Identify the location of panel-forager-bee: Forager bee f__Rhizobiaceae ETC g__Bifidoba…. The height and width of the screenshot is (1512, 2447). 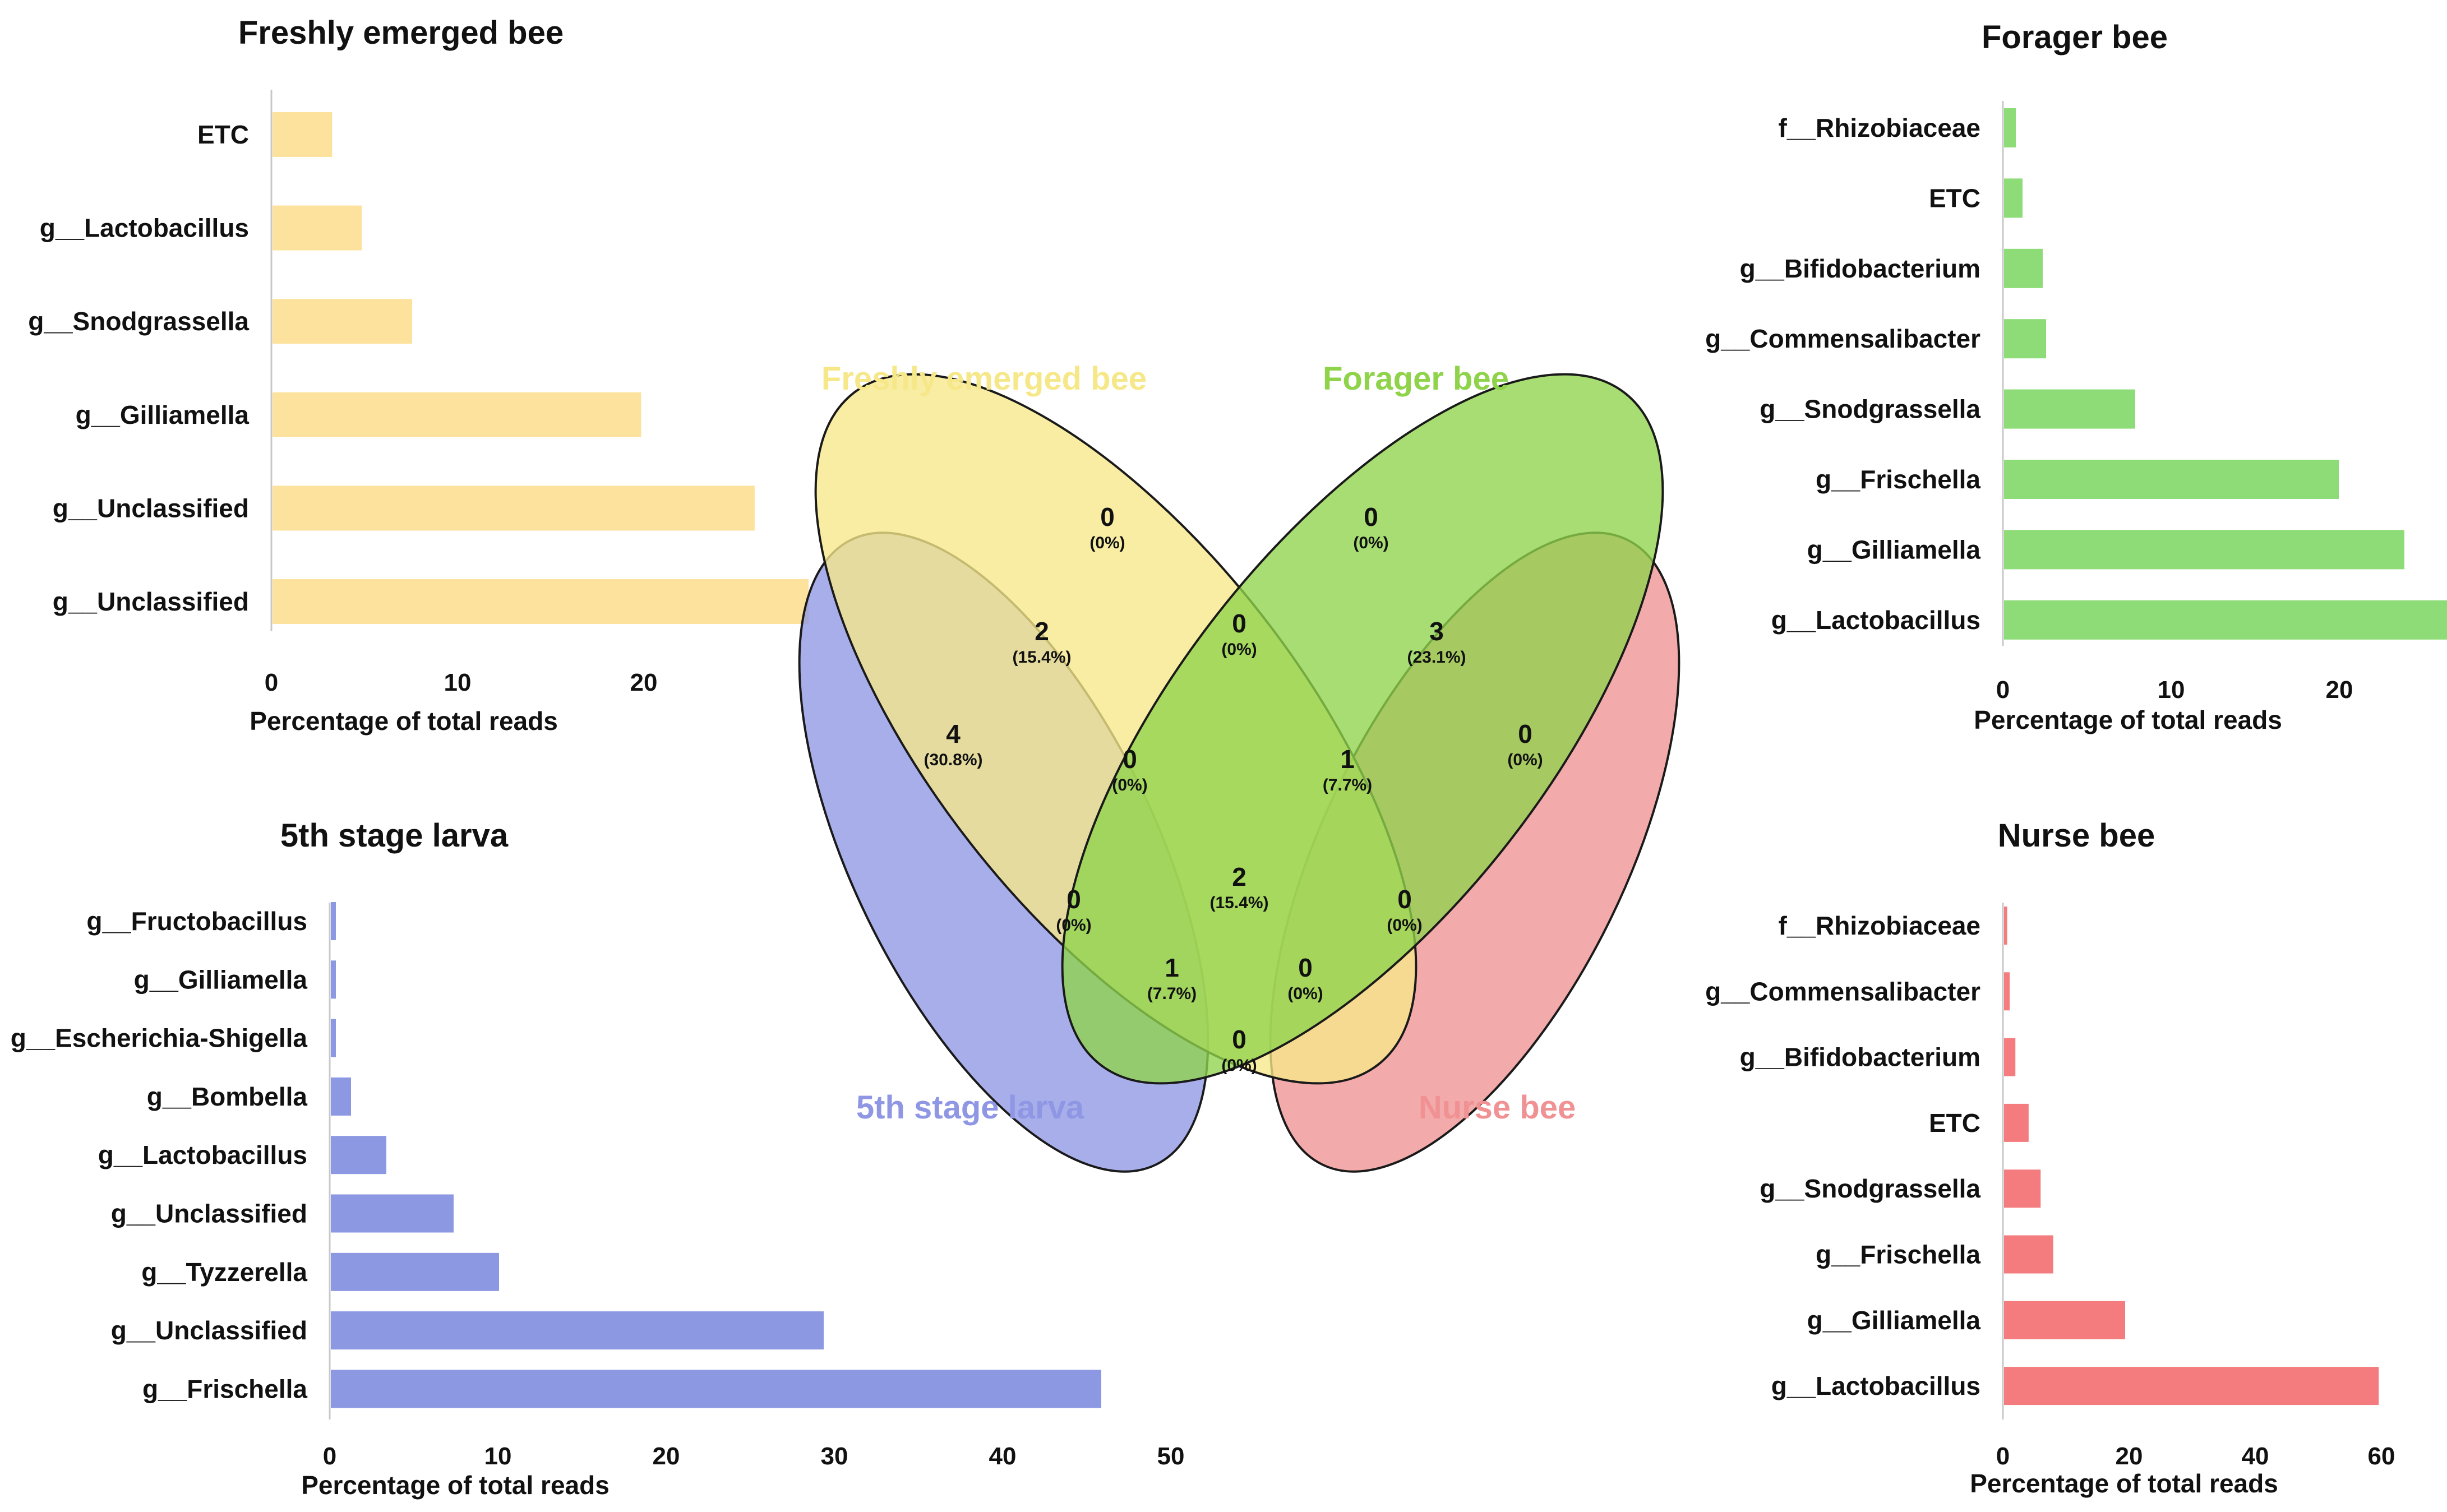
(2076, 377).